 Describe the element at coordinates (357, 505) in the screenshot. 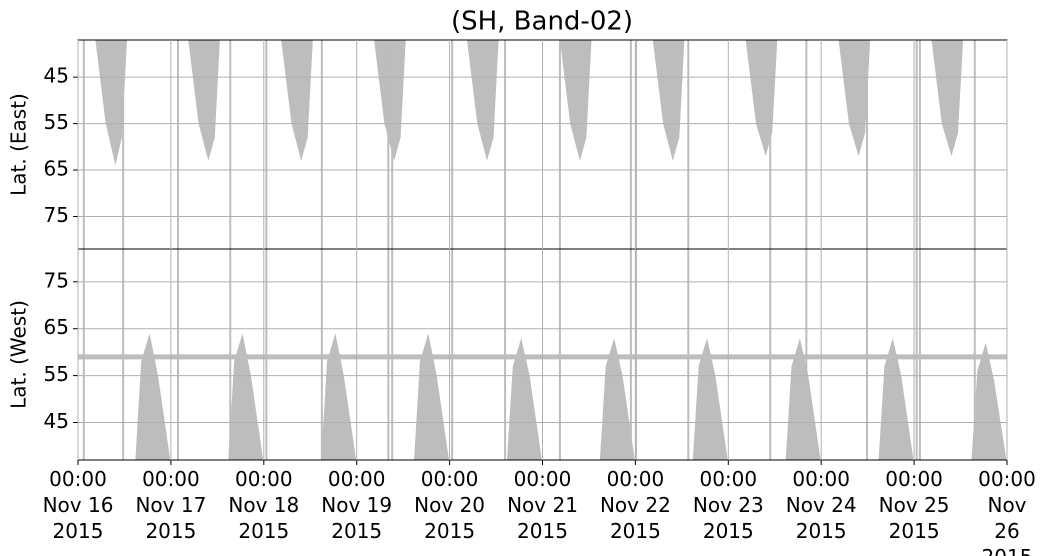

I see `x-tick-label: 00:00 Nov 19 2015` at that location.